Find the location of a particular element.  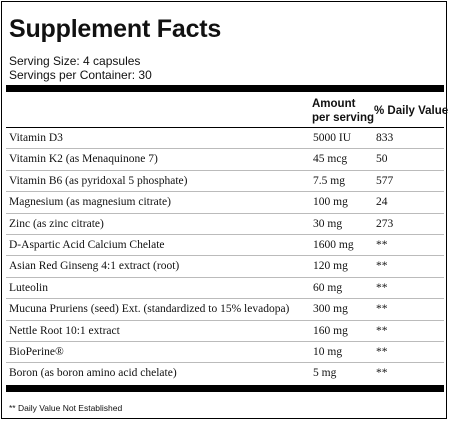

nutrient-amount: 1600 mg is located at coordinates (333, 244).